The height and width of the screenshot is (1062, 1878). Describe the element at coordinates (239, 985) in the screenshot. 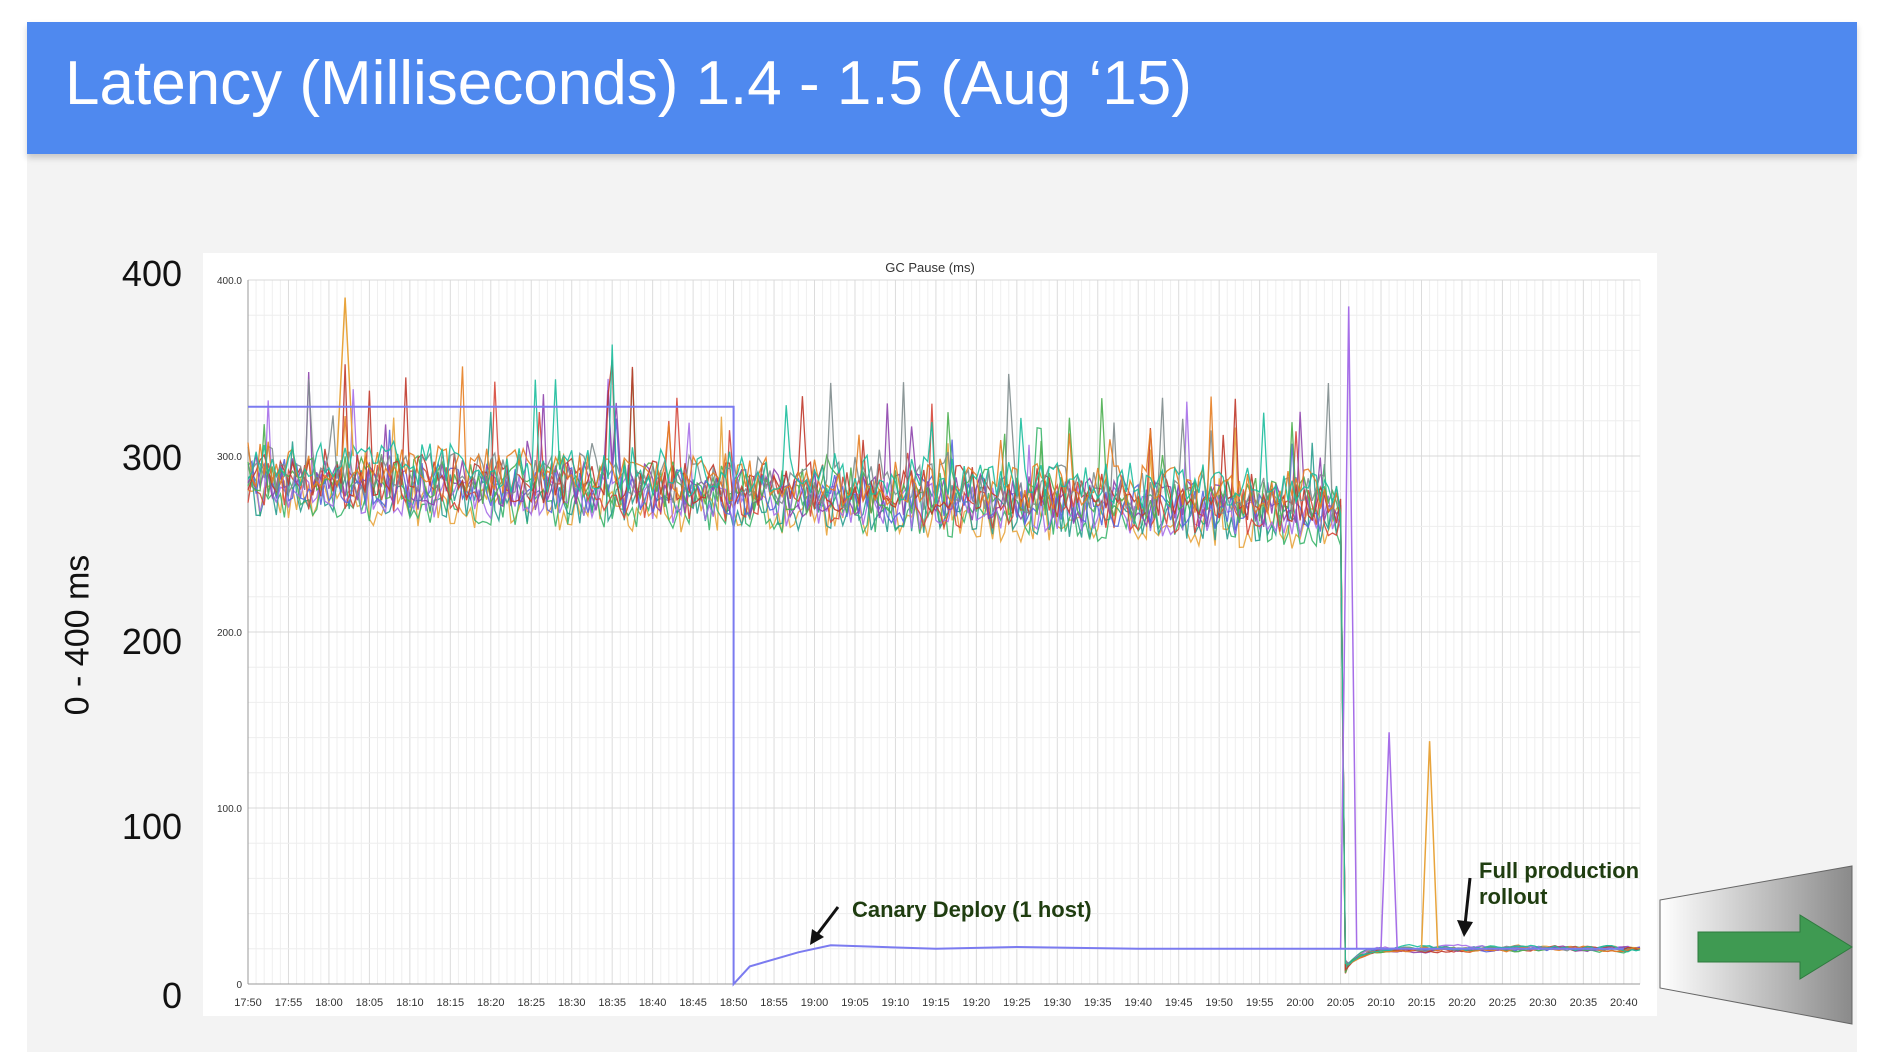

I see `y-tick-label: 0` at that location.